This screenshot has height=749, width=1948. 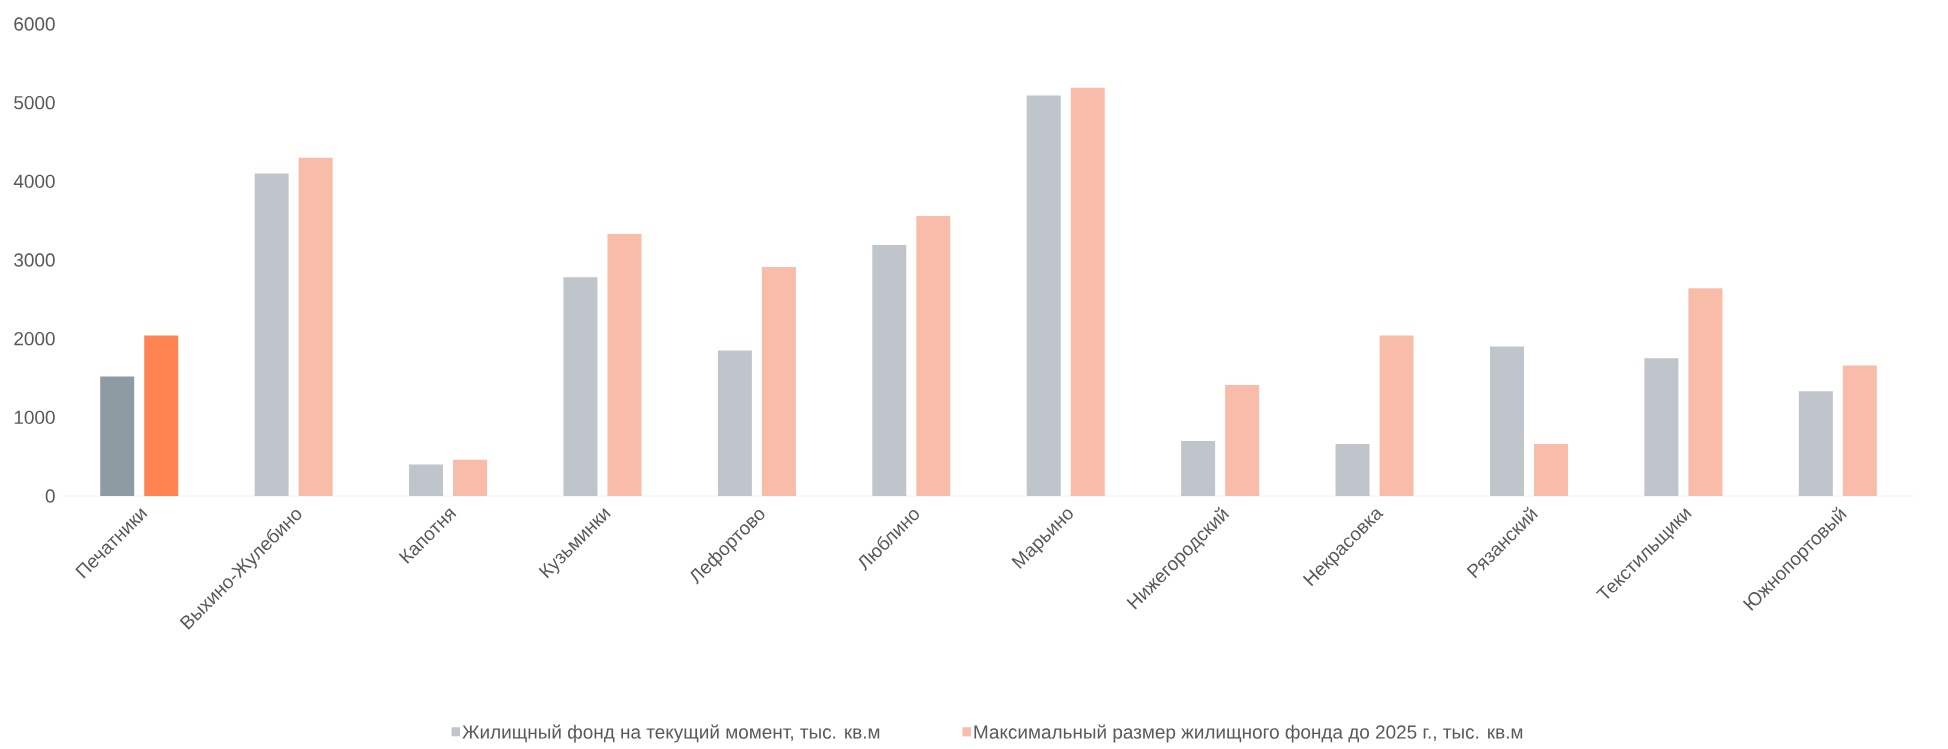 I want to click on legend-label: Максимальный размер жилищного фонда до 2025 г., тыс. кв.м, so click(x=1248, y=733).